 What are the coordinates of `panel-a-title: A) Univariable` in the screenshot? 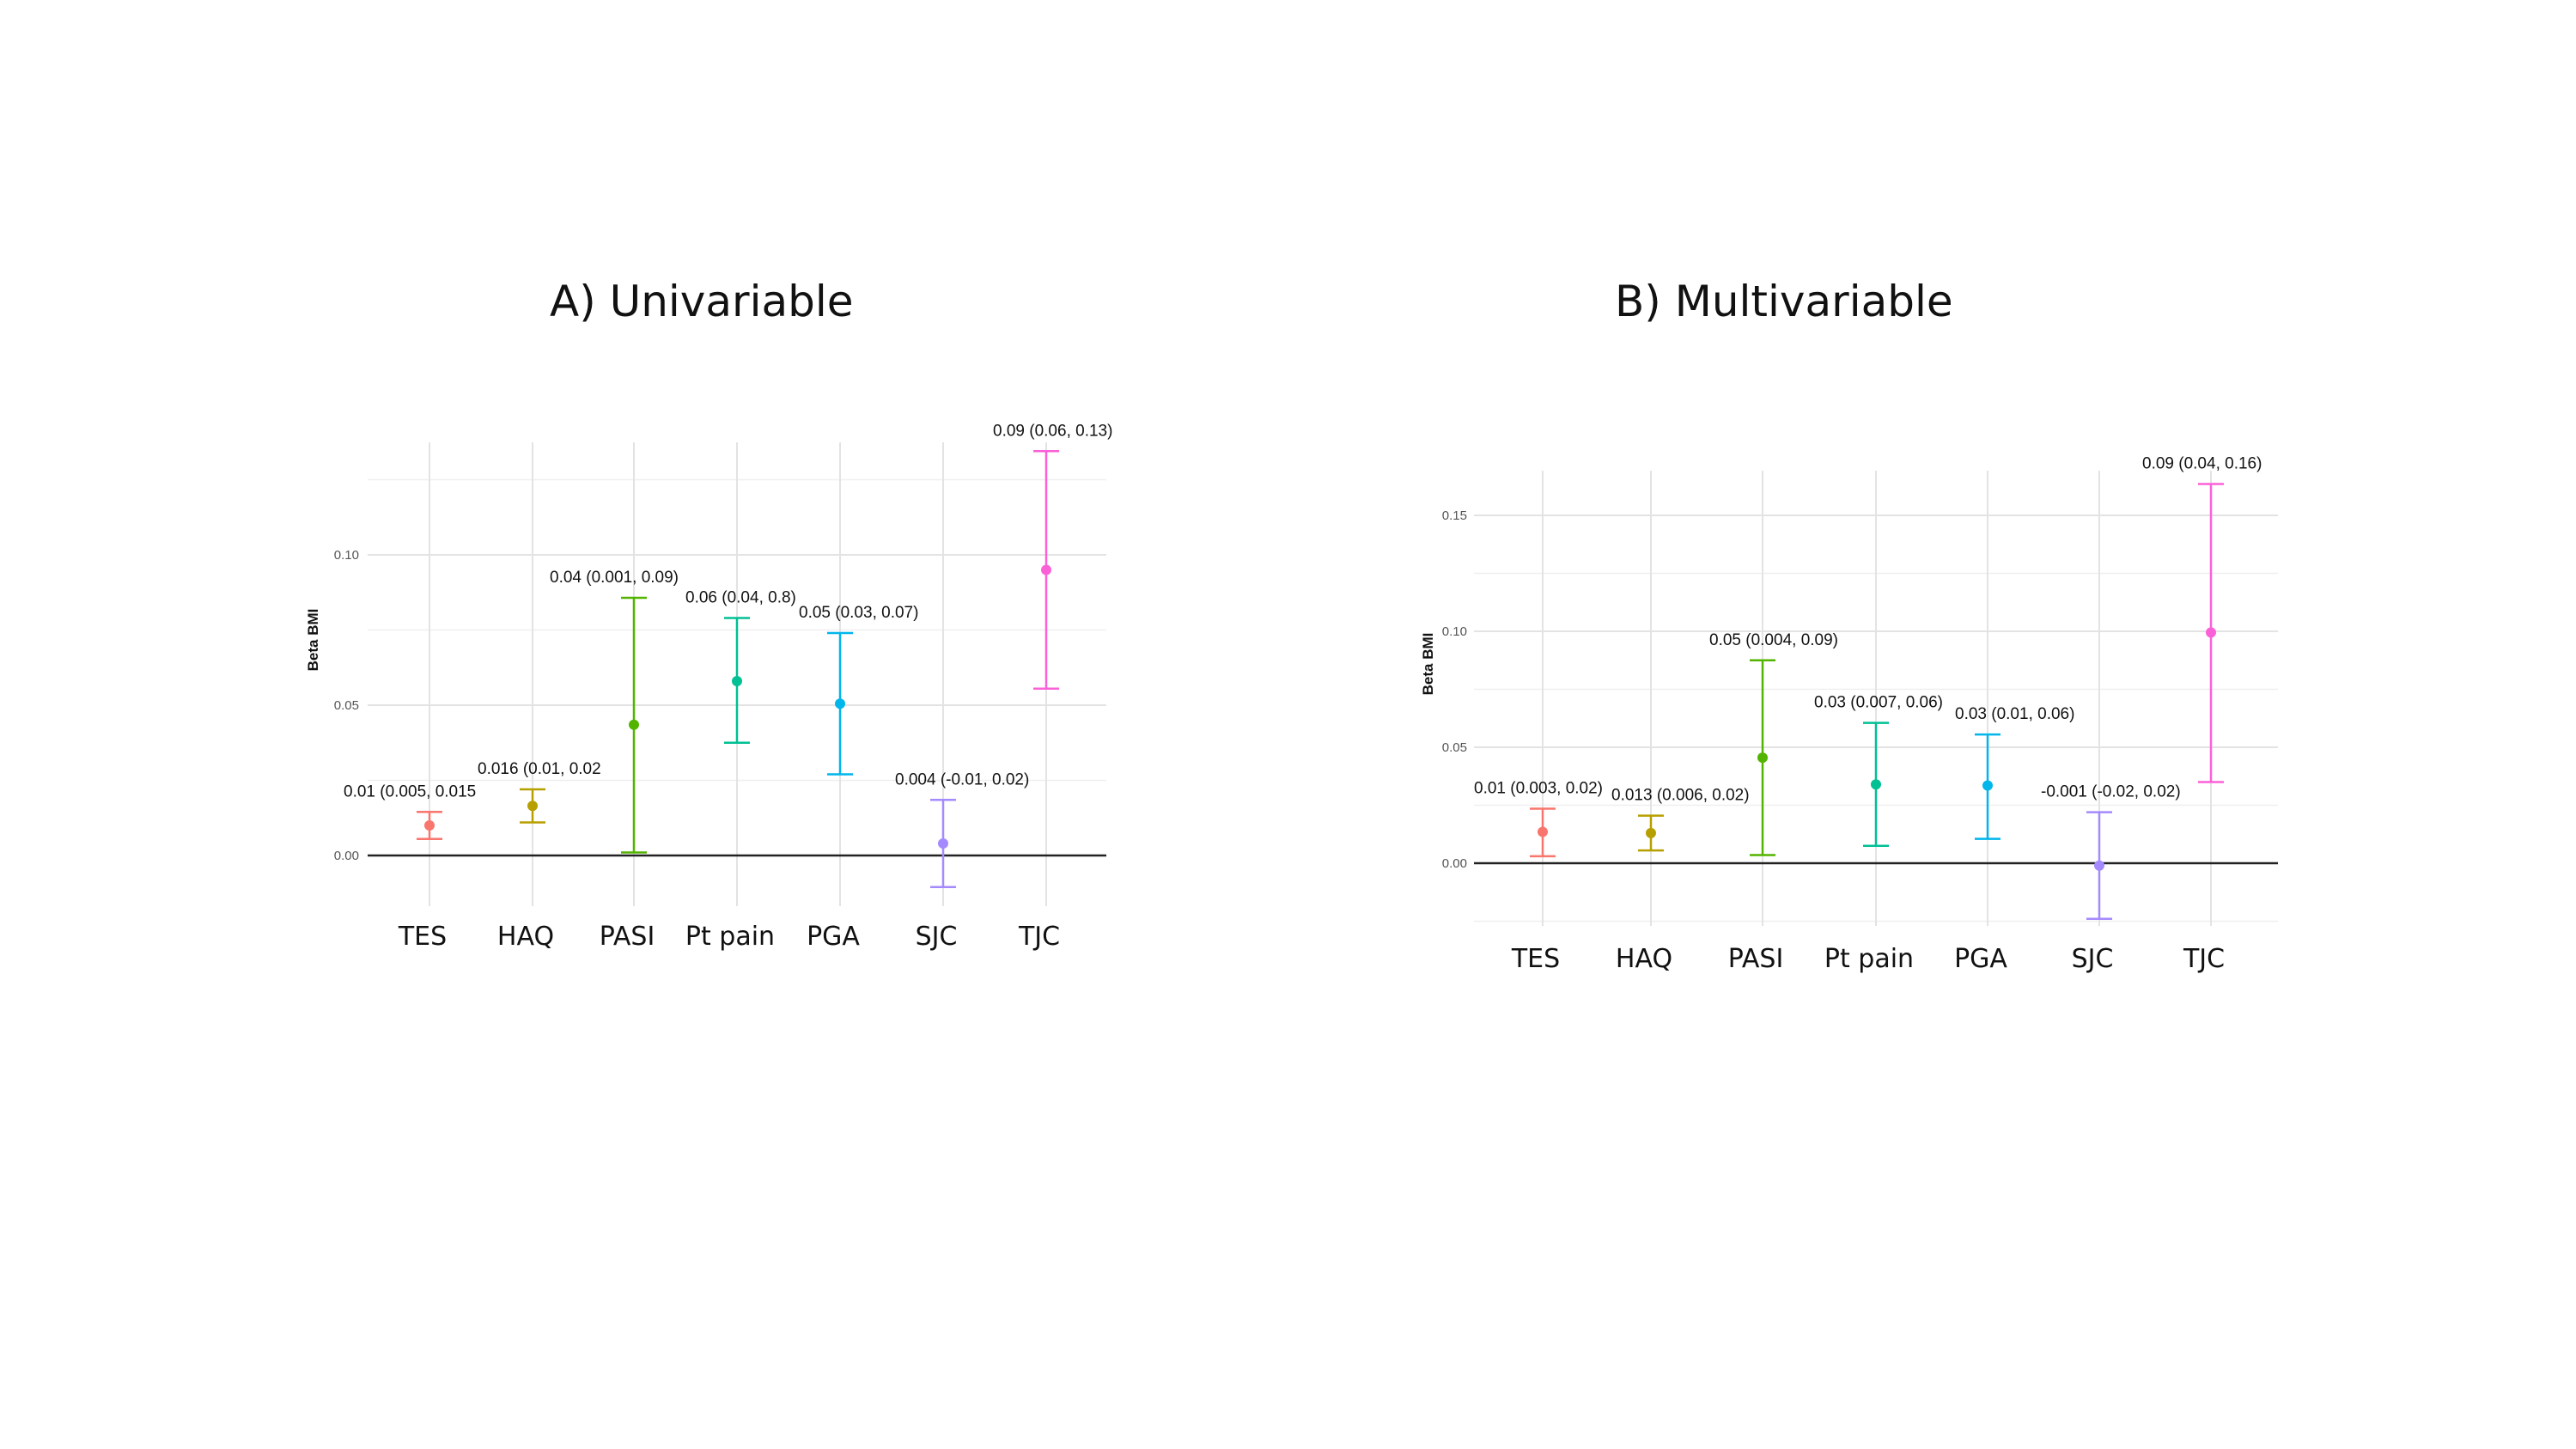 It's located at (702, 301).